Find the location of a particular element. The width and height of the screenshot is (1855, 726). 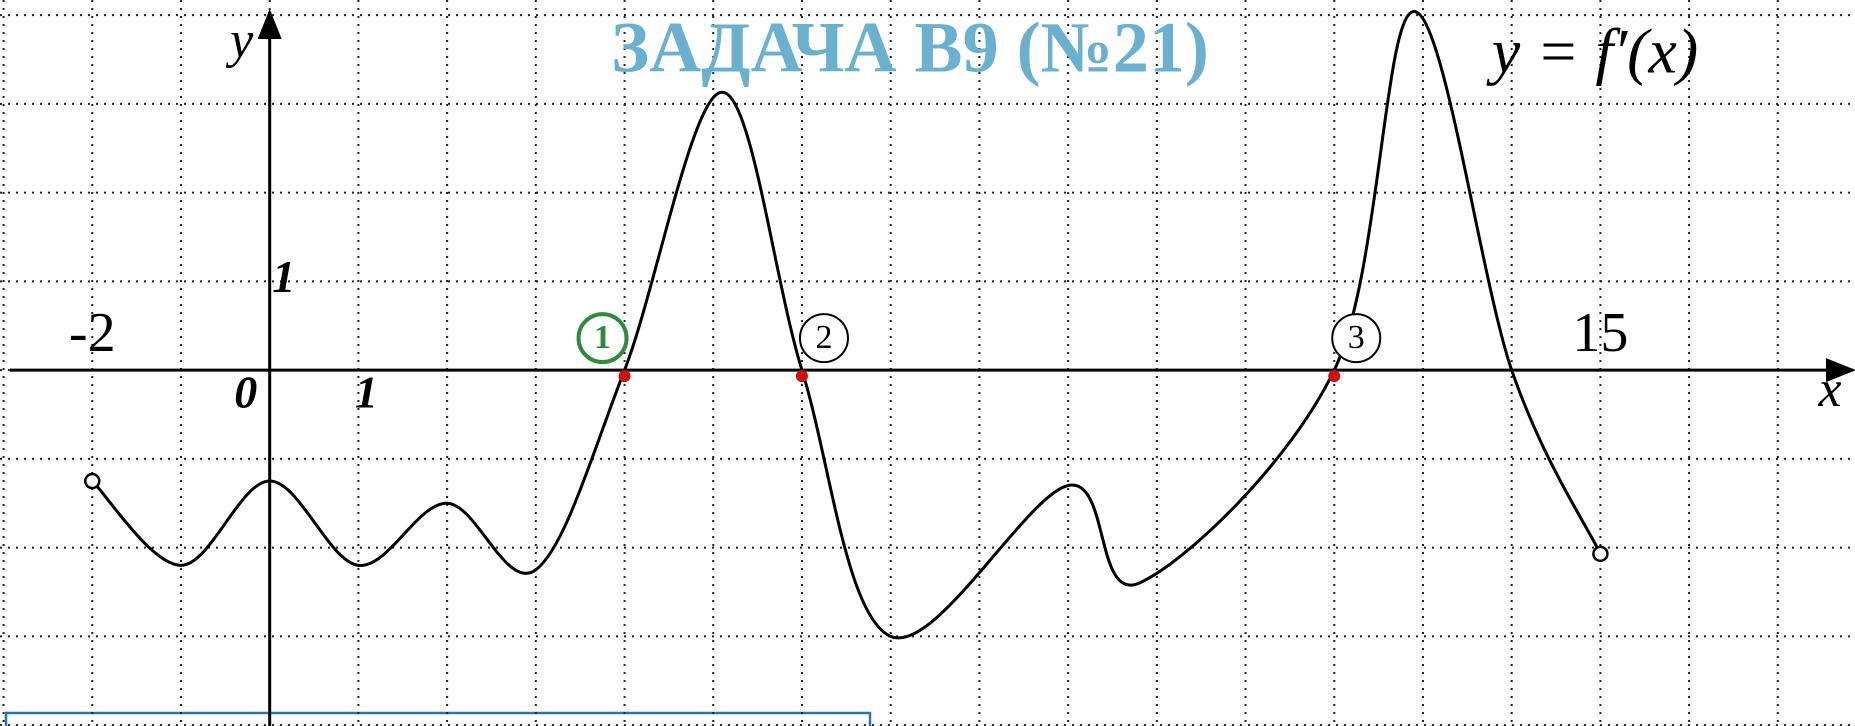

text-box is located at coordinates (438, 718).